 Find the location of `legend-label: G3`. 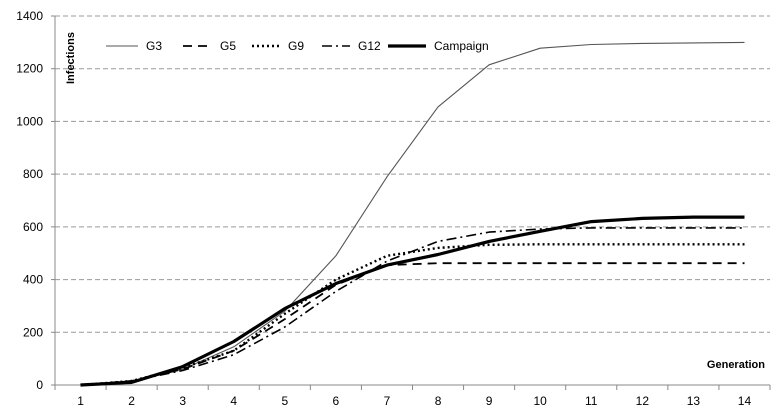

legend-label: G3 is located at coordinates (154, 46).